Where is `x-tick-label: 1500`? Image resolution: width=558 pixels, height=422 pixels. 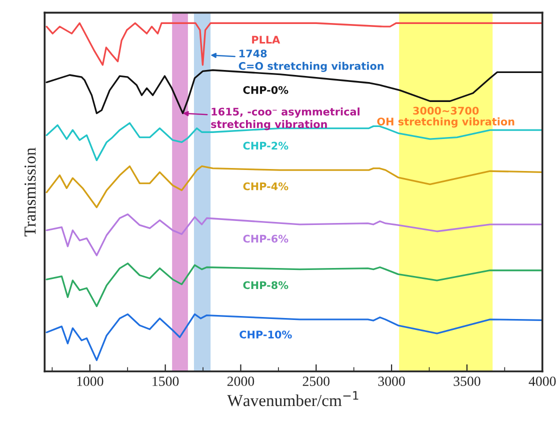 x-tick-label: 1500 is located at coordinates (165, 381).